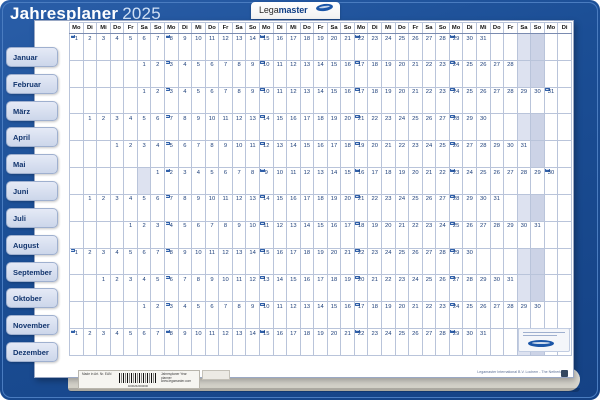  I want to click on day-cell: 17, so click(374, 181).